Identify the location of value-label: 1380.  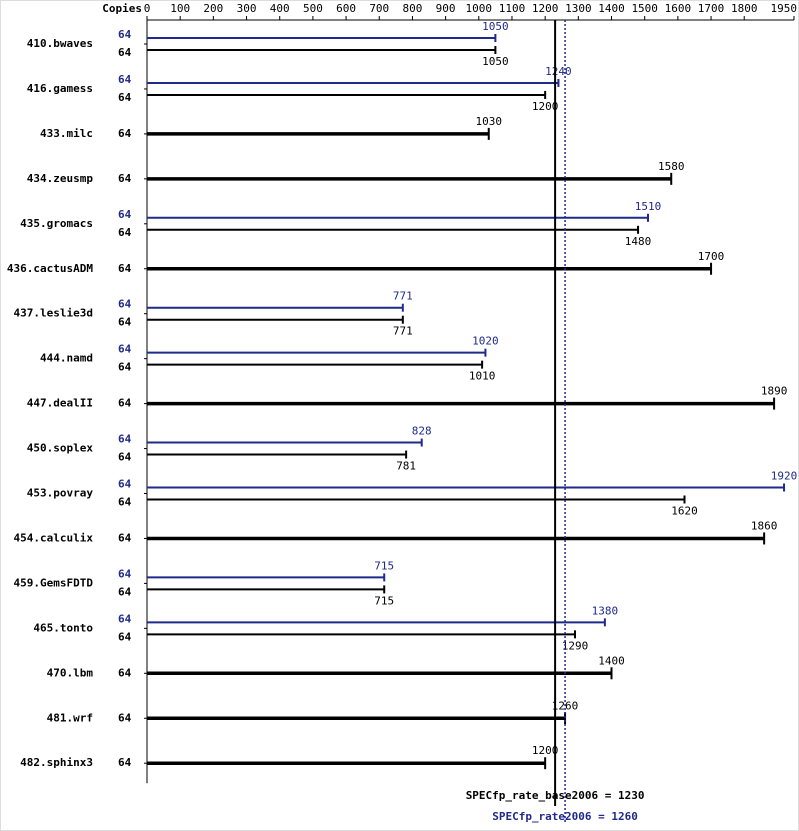
(605, 610).